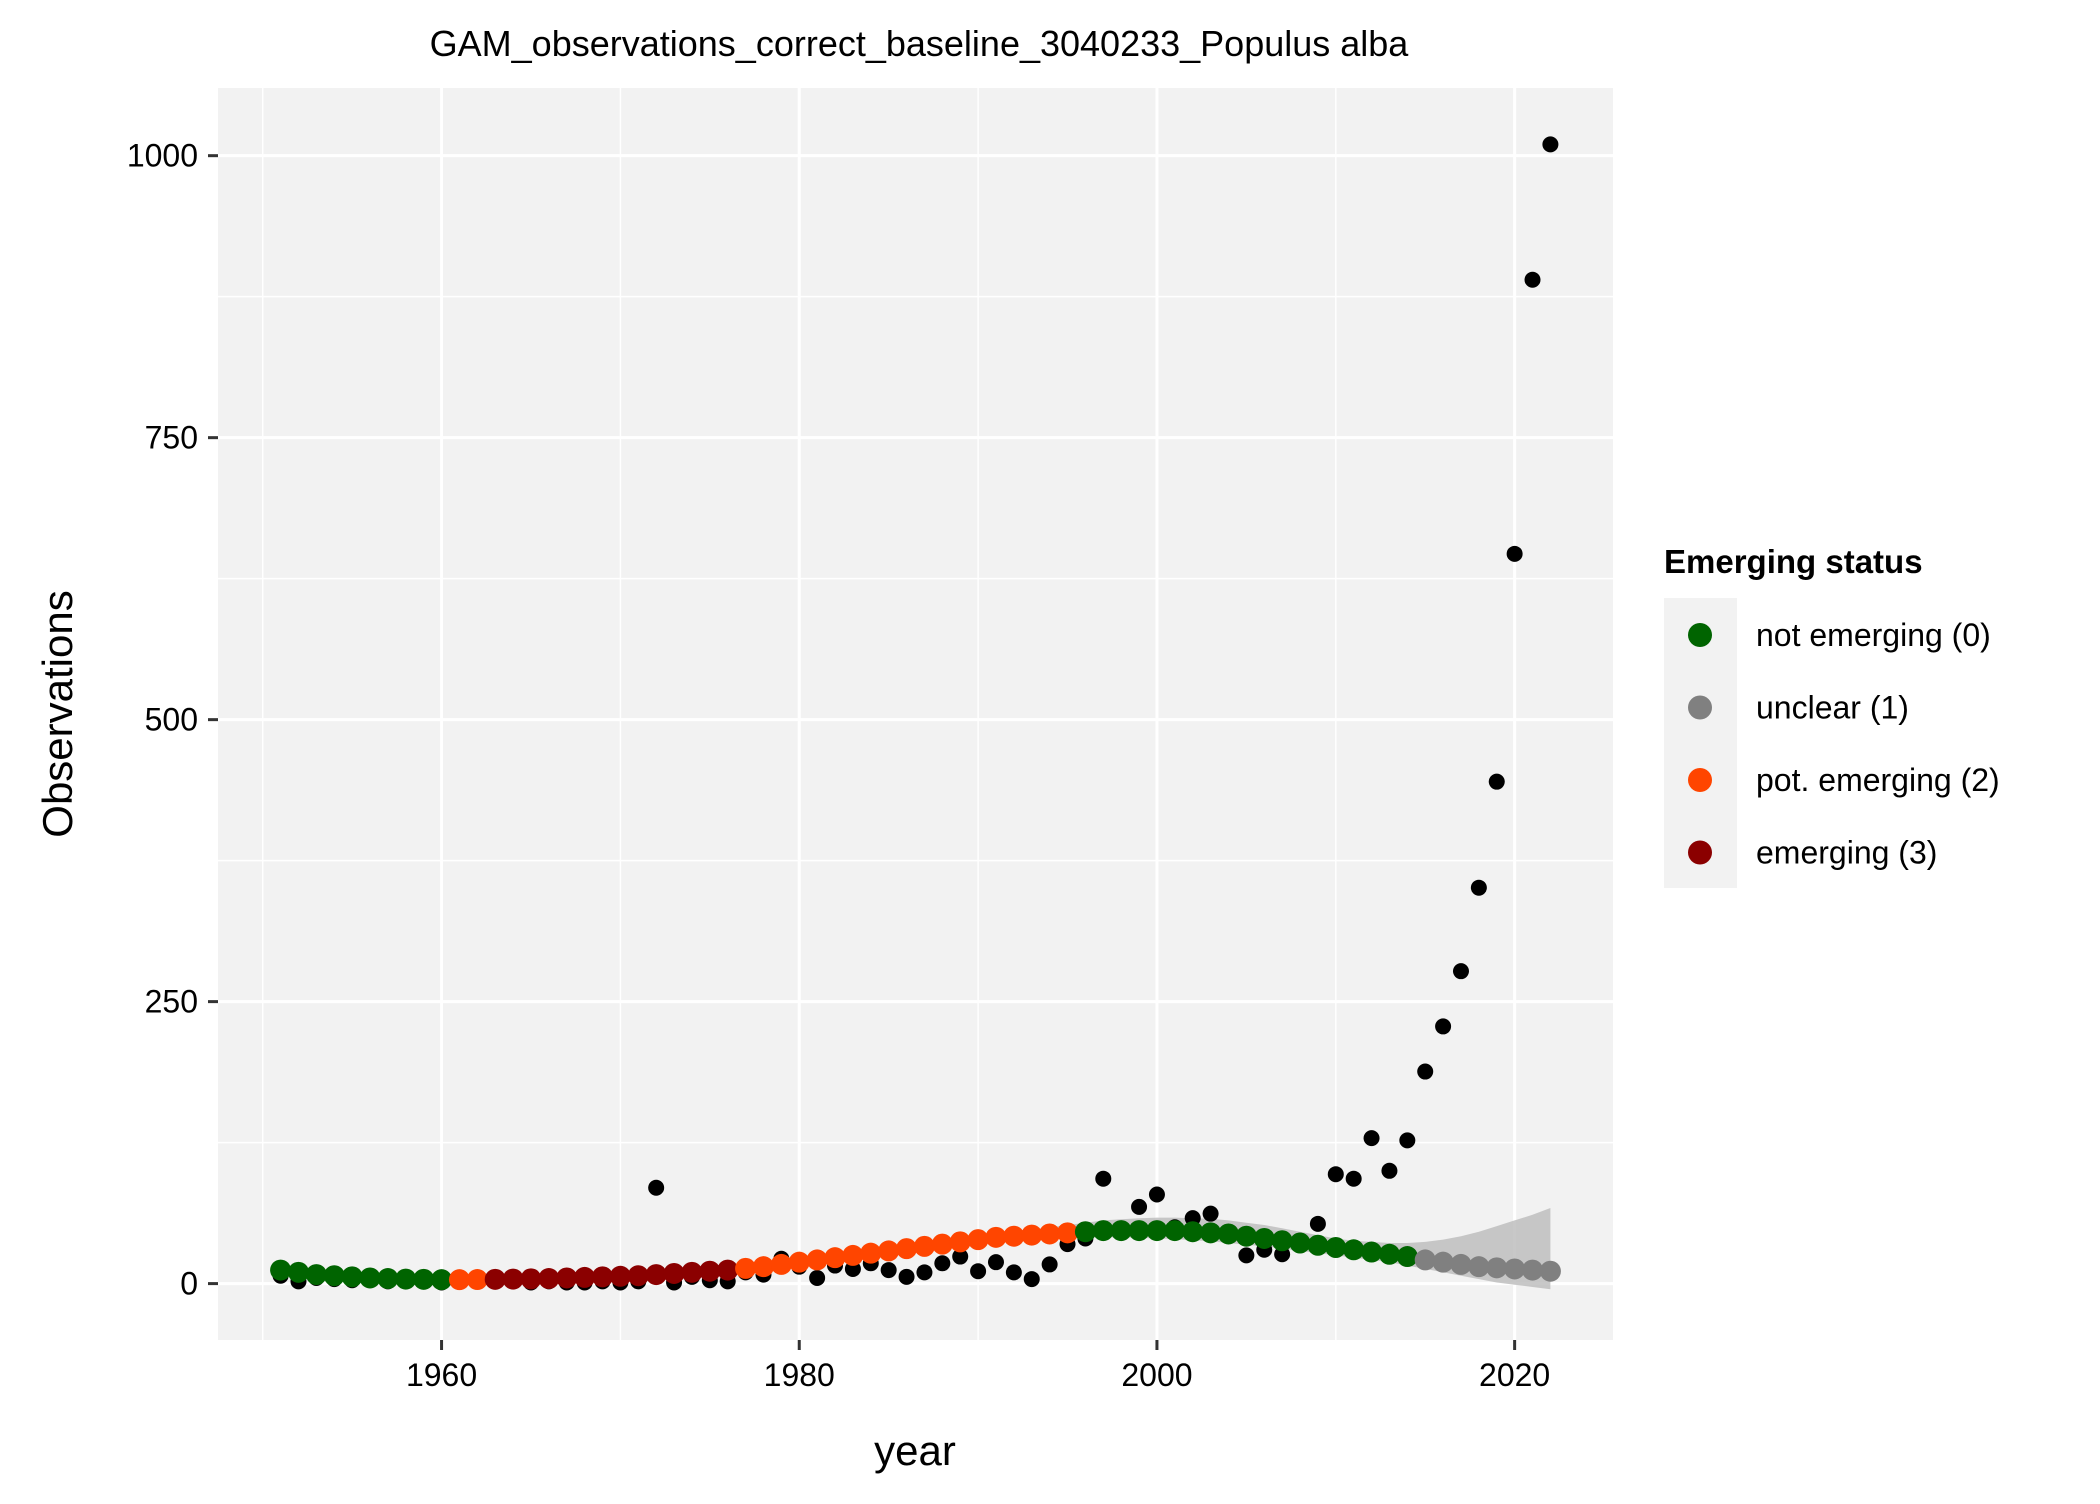 This screenshot has height=1504, width=2100. I want to click on x-tick-label: 2000, so click(1156, 1375).